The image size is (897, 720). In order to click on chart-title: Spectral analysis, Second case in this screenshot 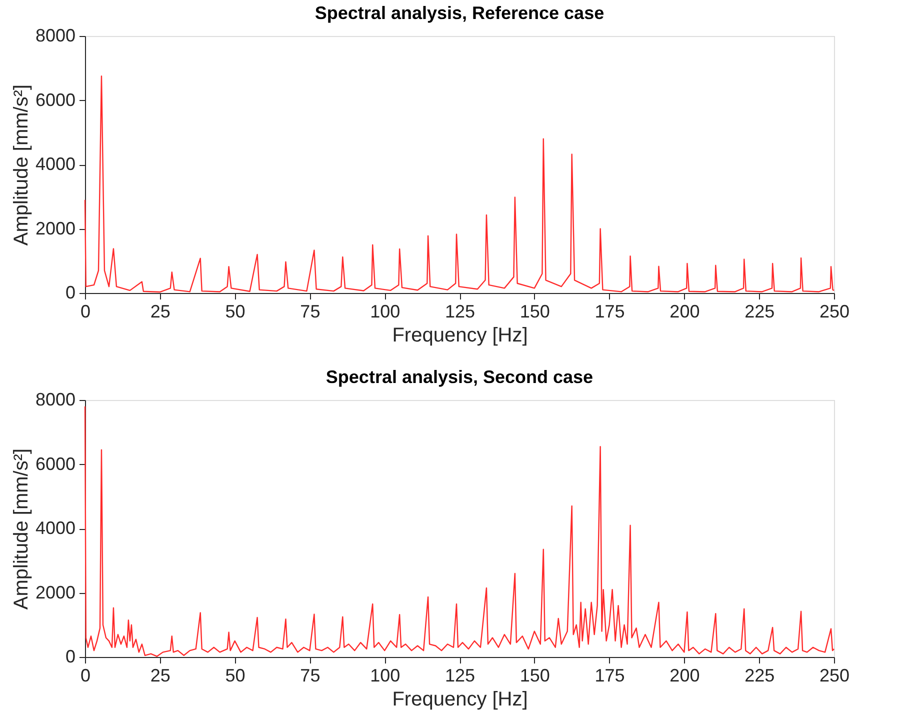, I will do `click(460, 377)`.